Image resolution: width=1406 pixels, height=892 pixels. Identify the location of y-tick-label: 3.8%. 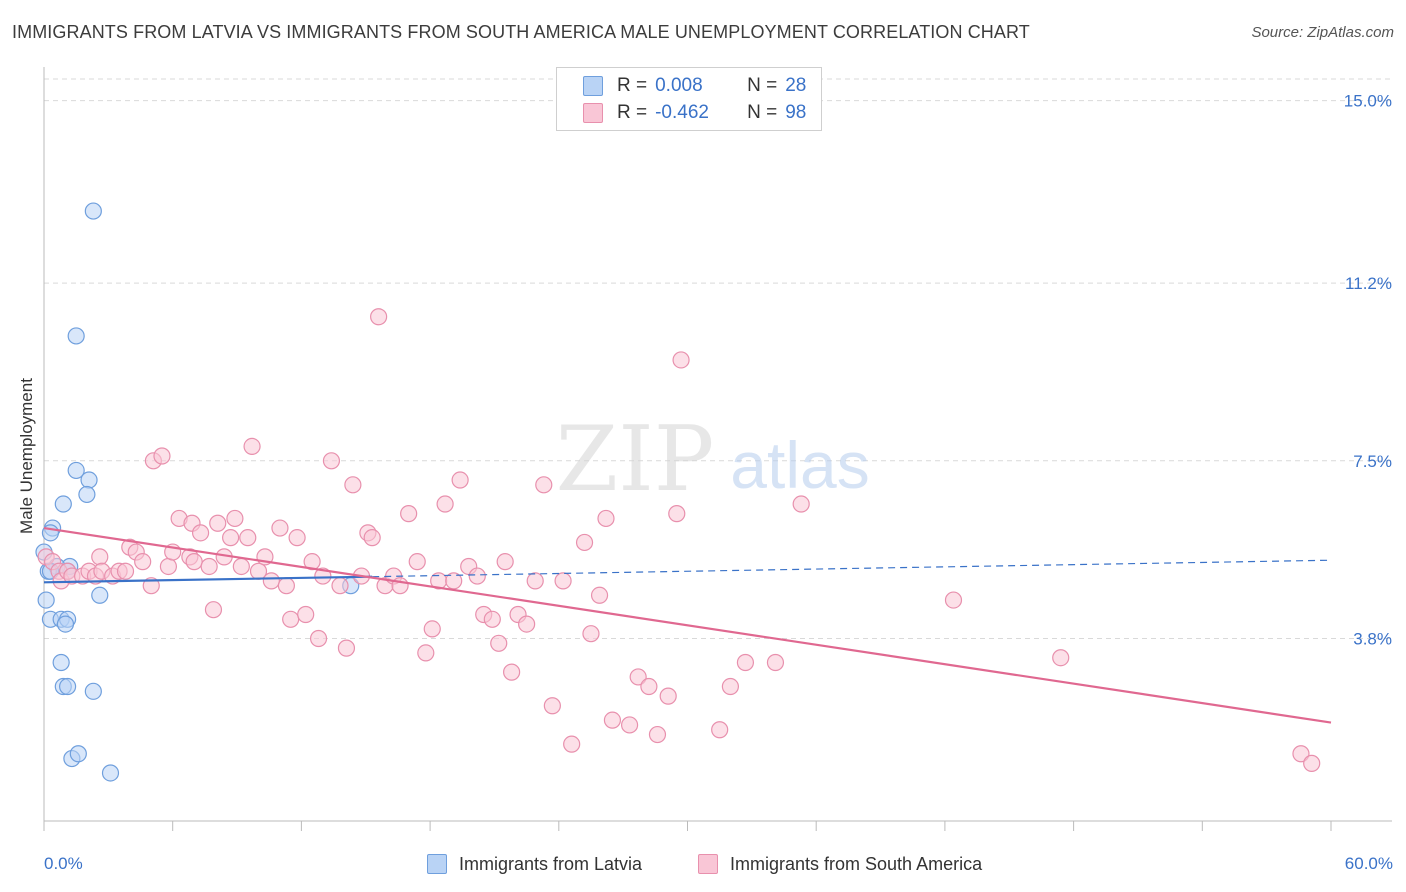
(1372, 639).